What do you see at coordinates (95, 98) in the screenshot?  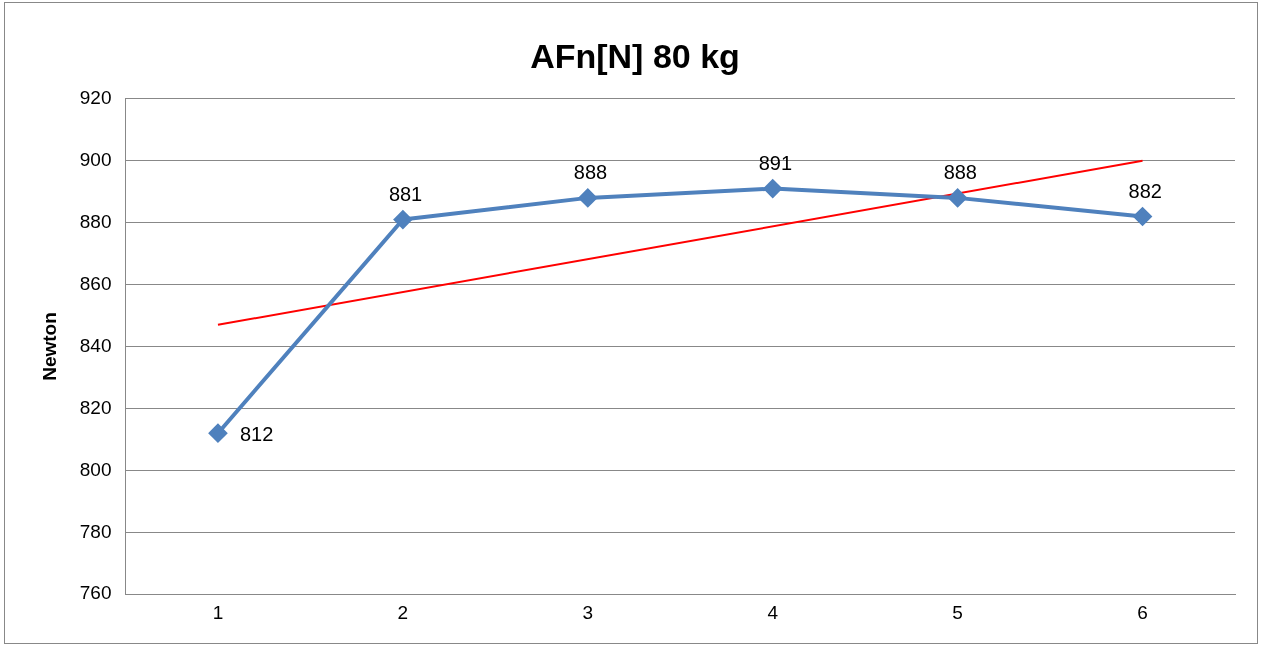 I see `y-tick-label: 920` at bounding box center [95, 98].